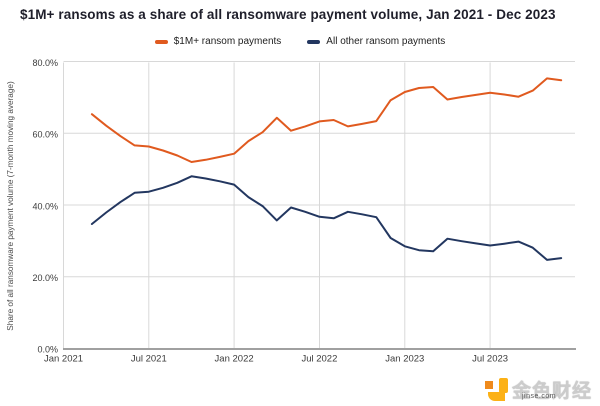 This screenshot has width=600, height=406. Describe the element at coordinates (404, 359) in the screenshot. I see `x-tick-label-jan23: Jan 2023` at that location.